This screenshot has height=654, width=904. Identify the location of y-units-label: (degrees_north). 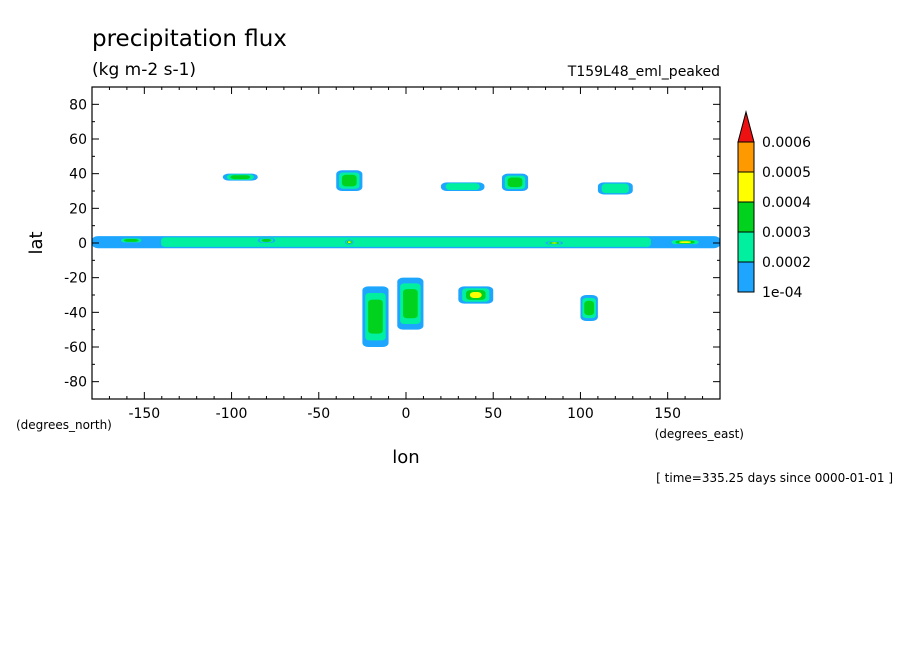
(64, 425).